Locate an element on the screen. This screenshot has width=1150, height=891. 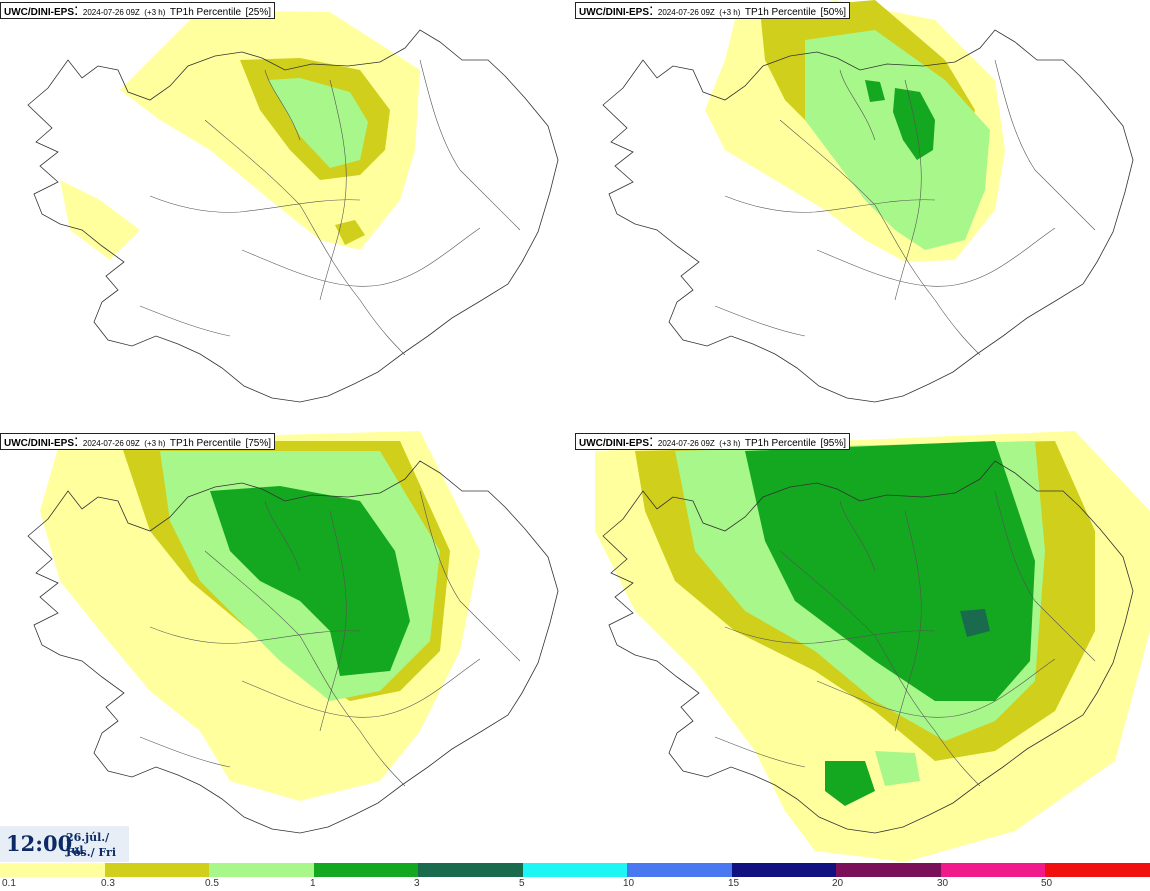
legend-tick-label: 0.3 is located at coordinates (108, 883).